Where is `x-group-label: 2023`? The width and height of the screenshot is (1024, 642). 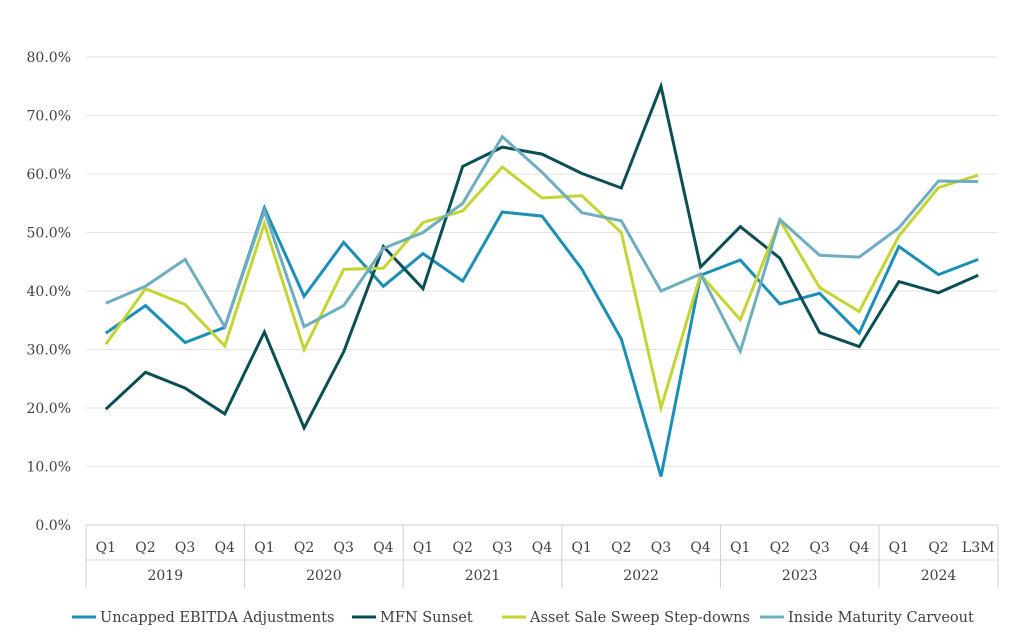
x-group-label: 2023 is located at coordinates (800, 576).